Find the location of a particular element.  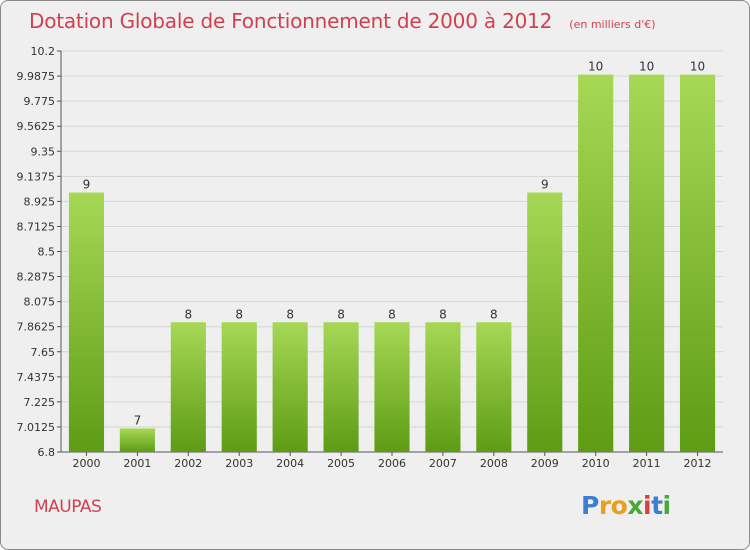

data-label-2007: 8 is located at coordinates (443, 314).